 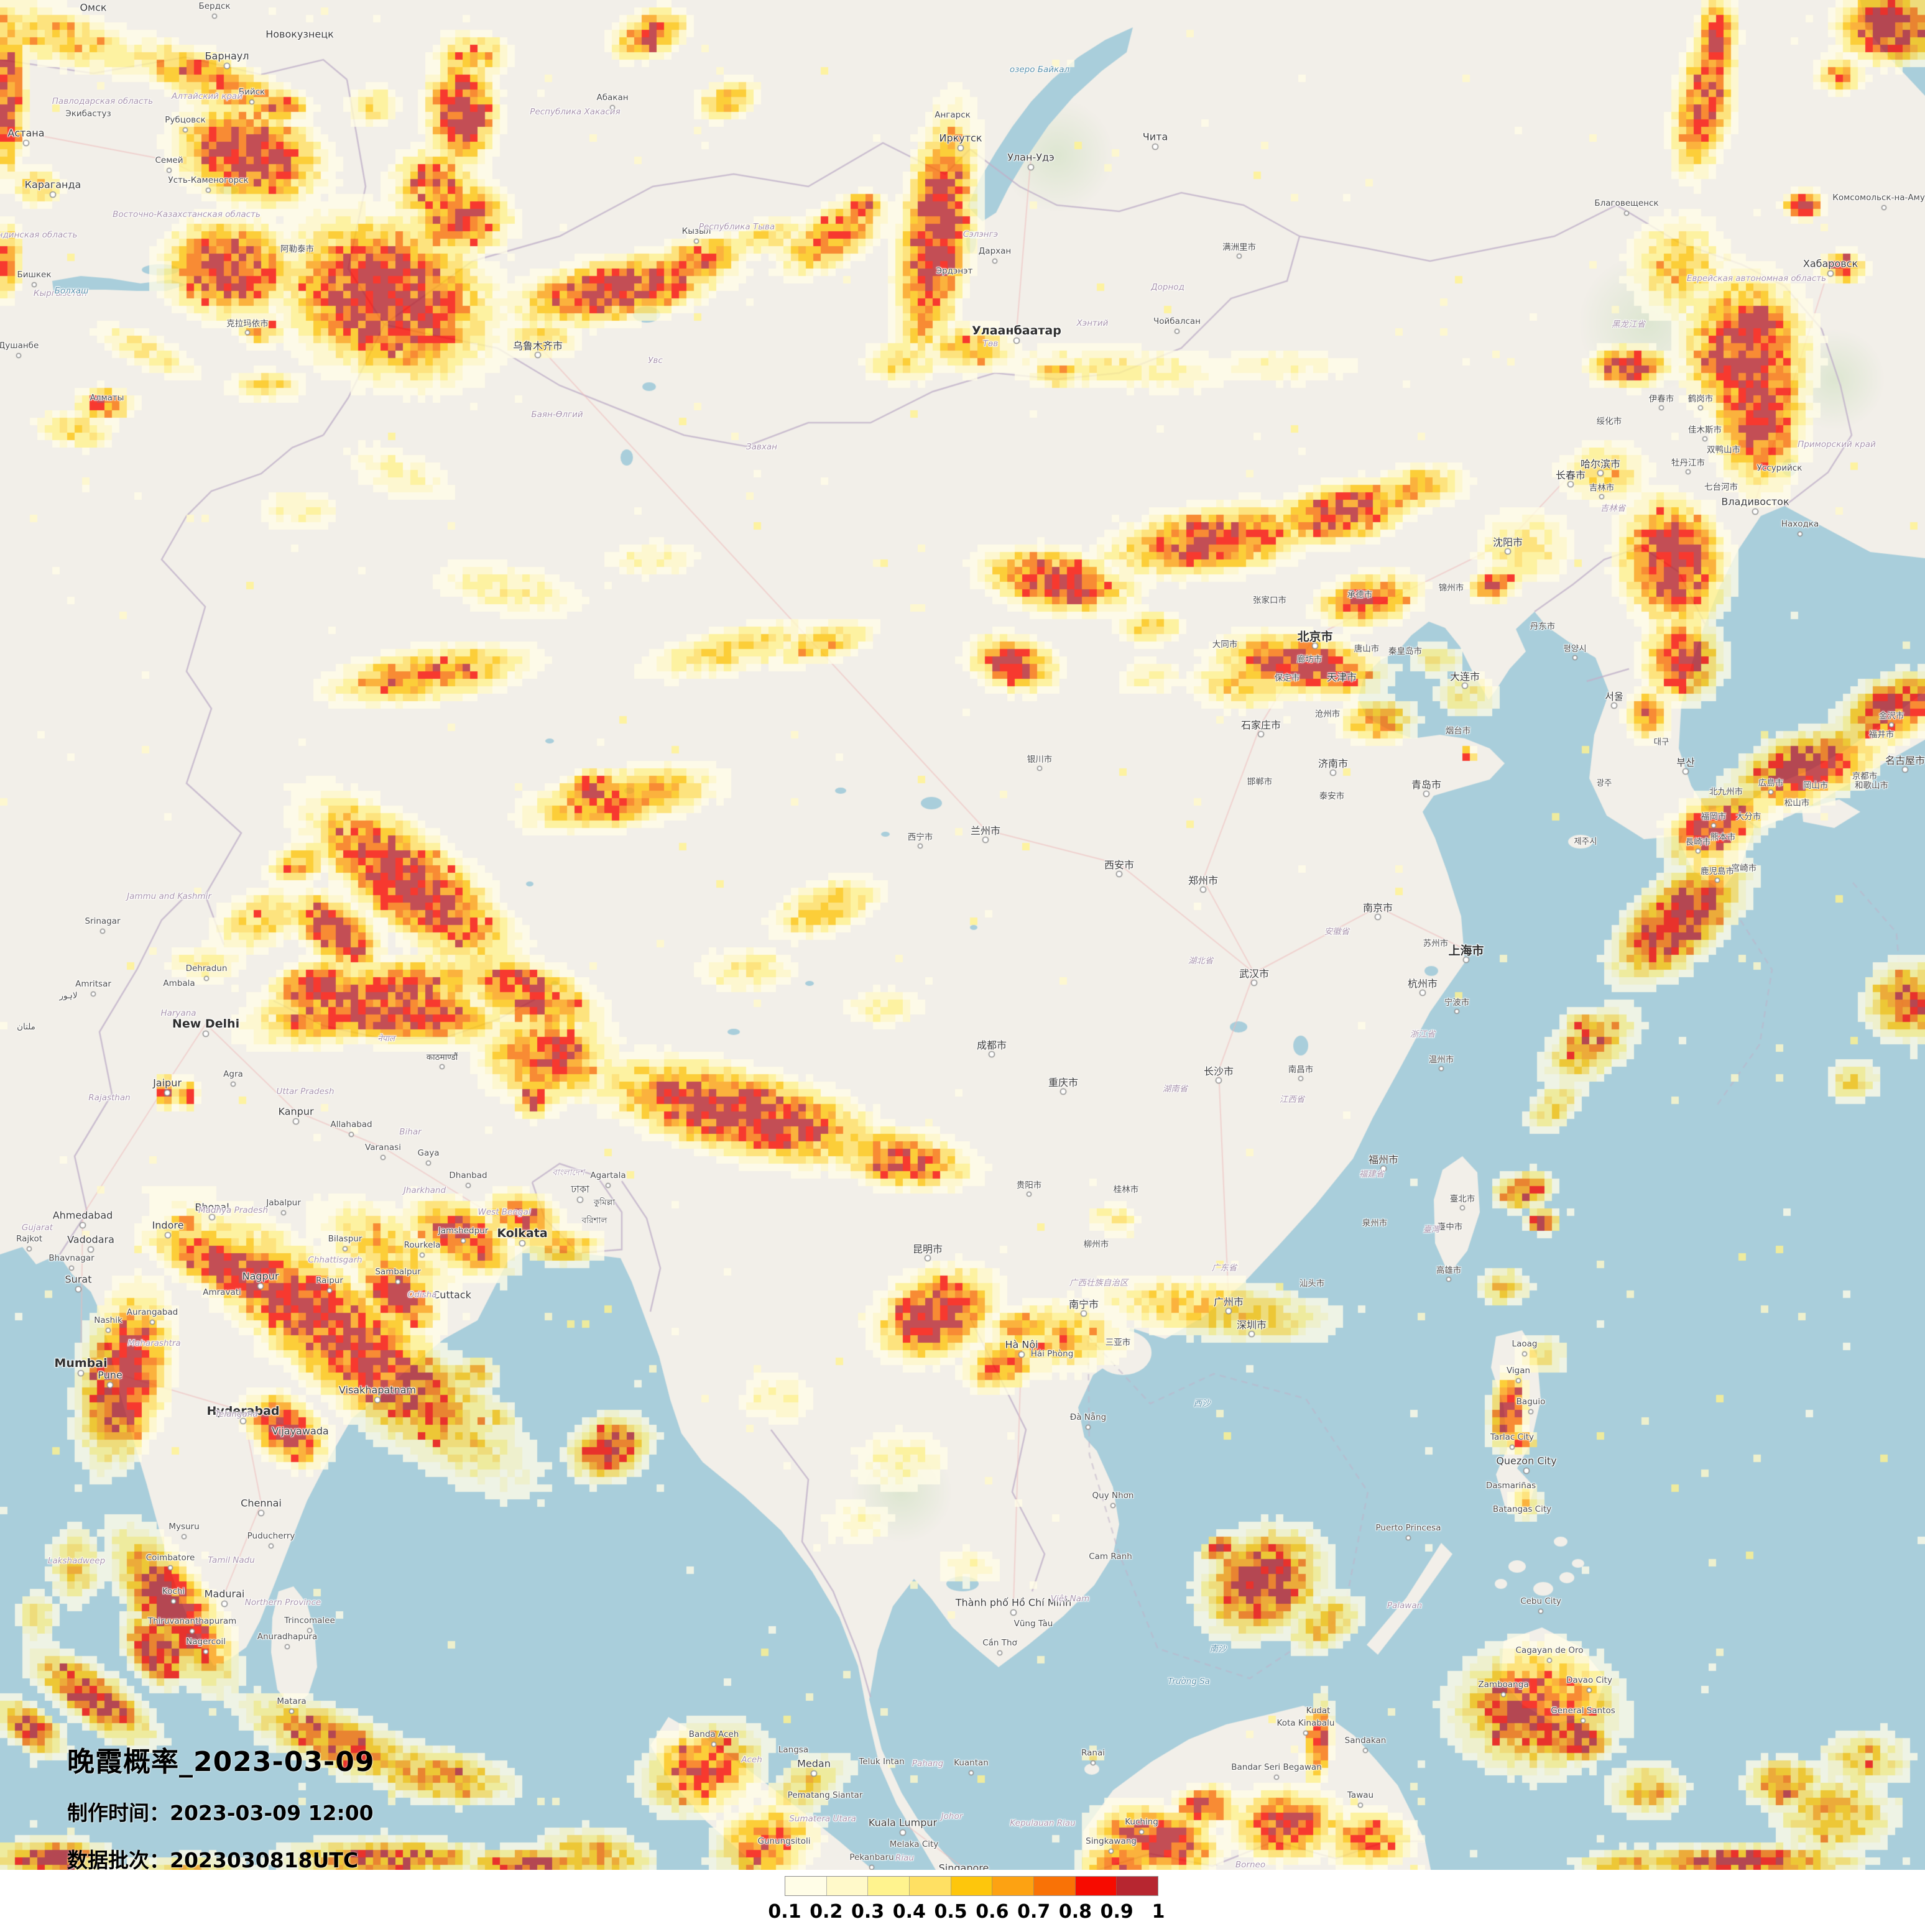 I want to click on legend-strip: 0.1 0.2 0.3 0.4 0.5 0.6 0.7 0.8 0.9 1, so click(x=962, y=1901).